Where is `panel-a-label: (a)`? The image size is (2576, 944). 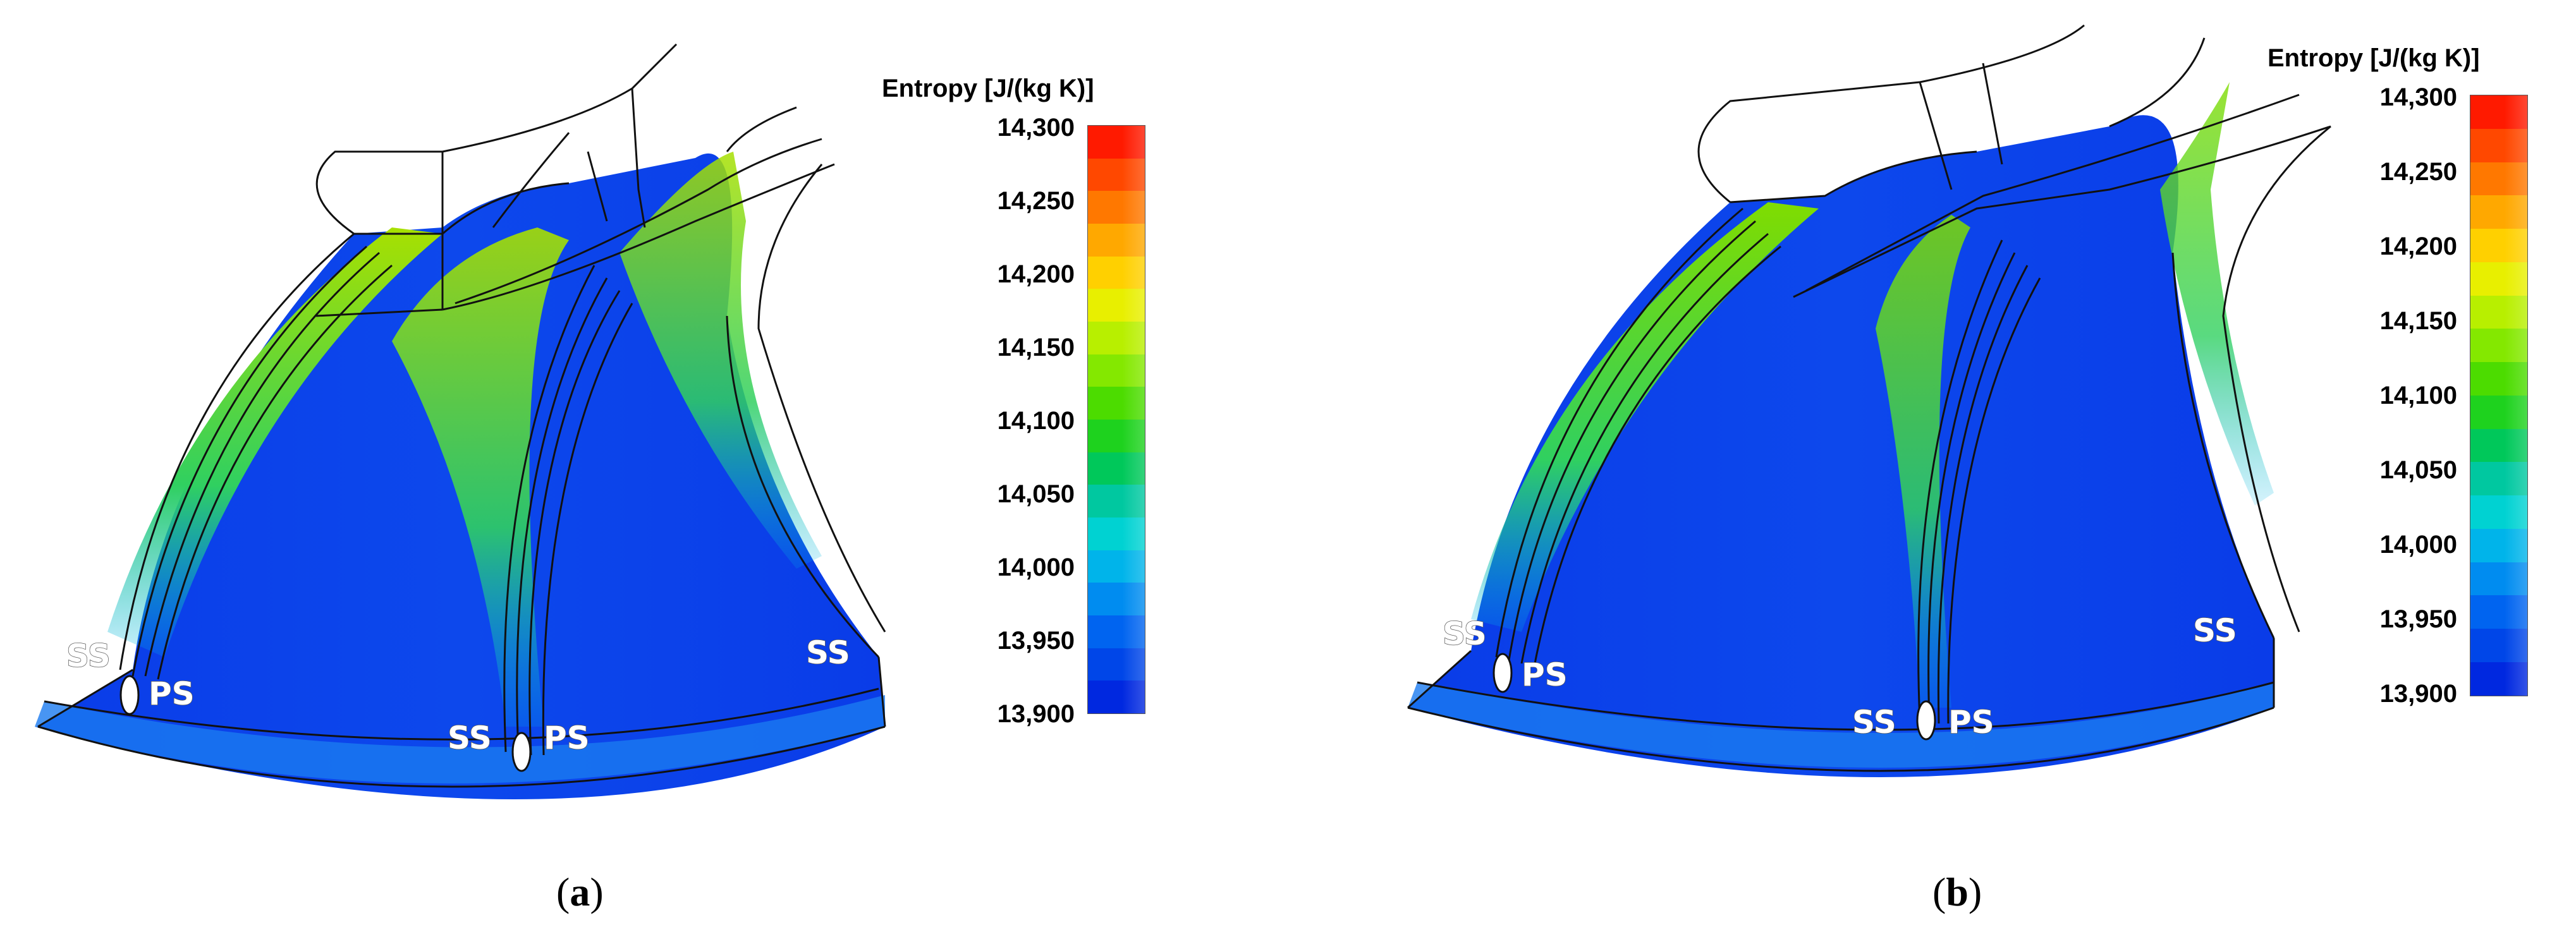
panel-a-label: (a) is located at coordinates (580, 891).